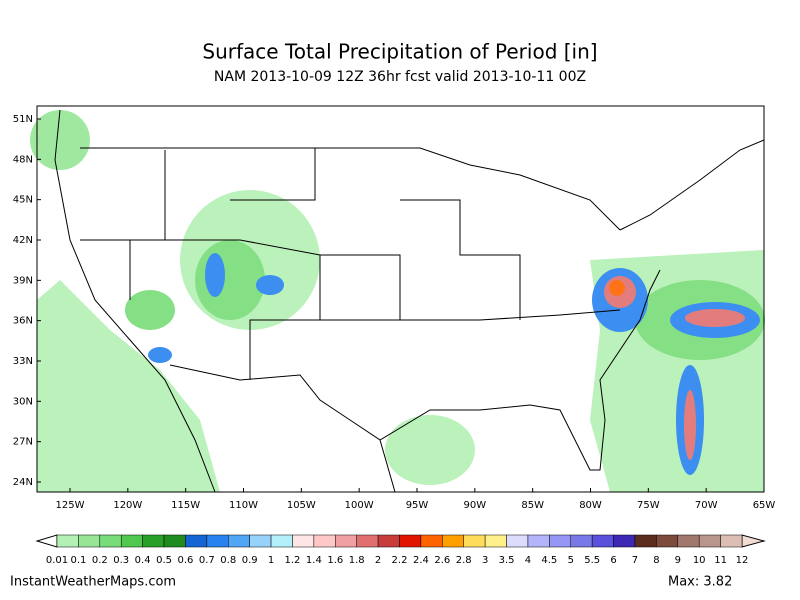  What do you see at coordinates (23, 280) in the screenshot?
I see `lat-label: 39N` at bounding box center [23, 280].